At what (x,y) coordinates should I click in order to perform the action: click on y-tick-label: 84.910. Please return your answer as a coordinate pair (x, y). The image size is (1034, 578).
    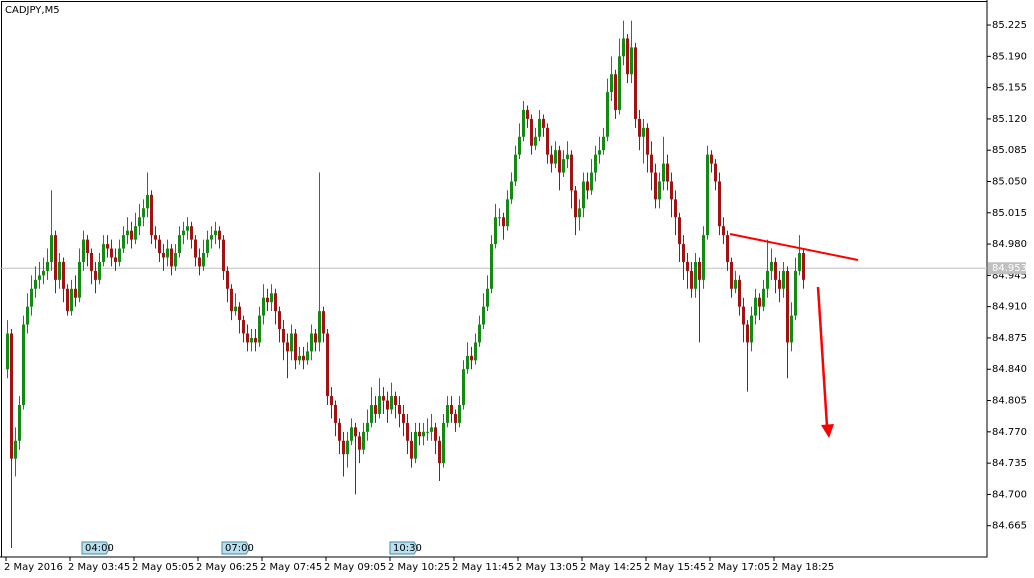
    Looking at the image, I should click on (1009, 307).